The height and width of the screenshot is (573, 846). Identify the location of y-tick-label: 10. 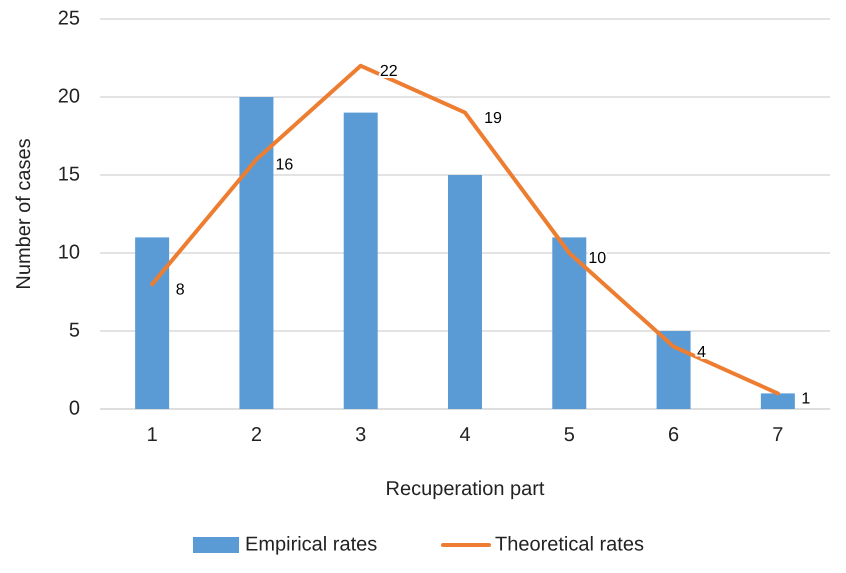
(69, 252).